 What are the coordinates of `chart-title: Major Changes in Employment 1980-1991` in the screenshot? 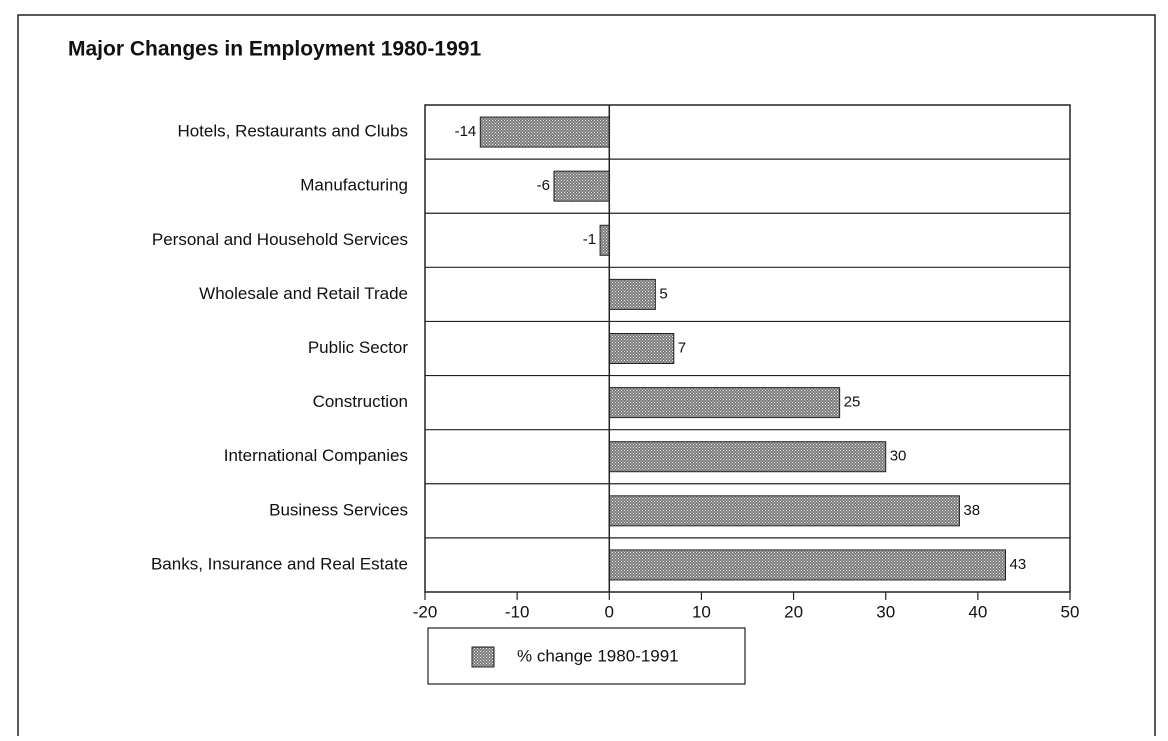 It's located at (274, 49).